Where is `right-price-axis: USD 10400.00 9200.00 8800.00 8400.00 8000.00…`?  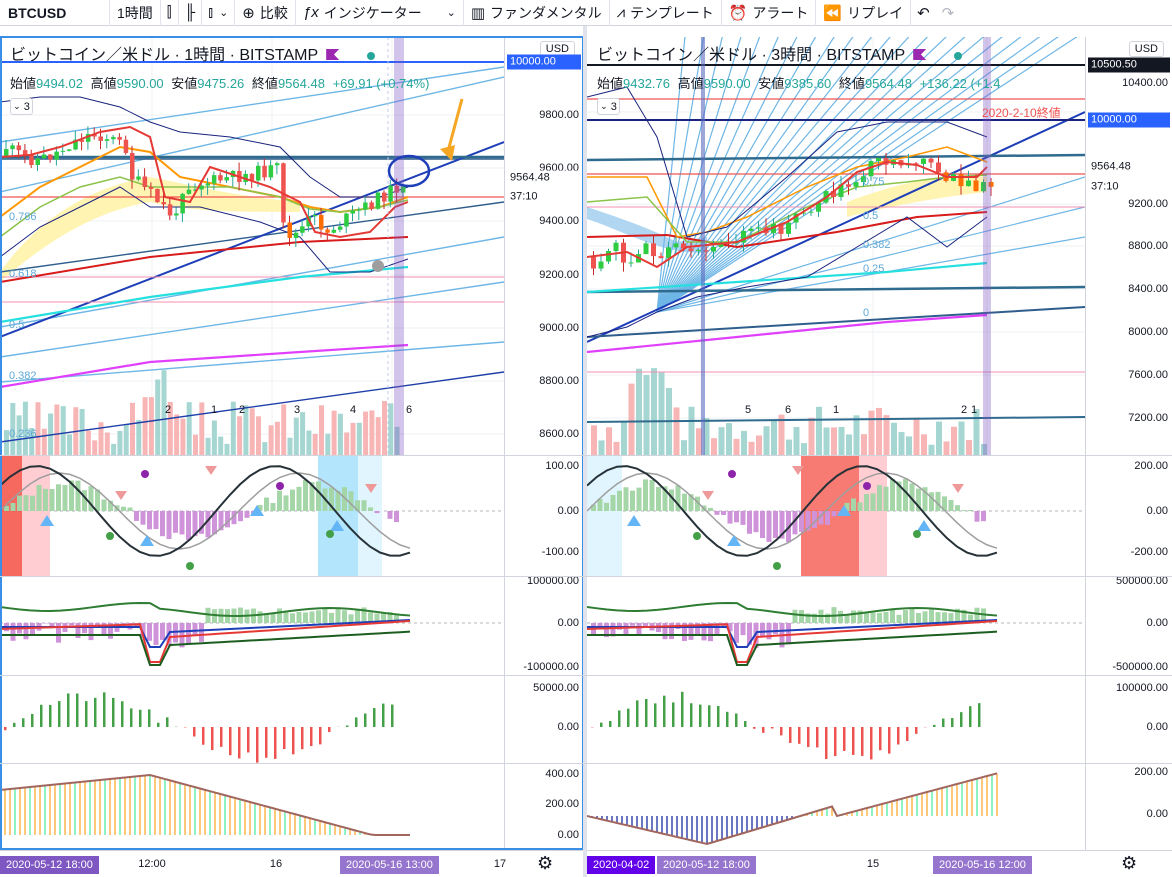
right-price-axis: USD 10400.00 9200.00 8800.00 8400.00 8000.00… is located at coordinates (1128, 246).